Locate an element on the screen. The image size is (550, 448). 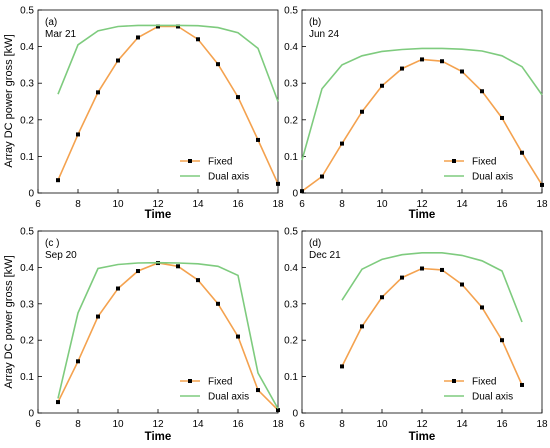
y-tick-label: 0.4 is located at coordinates (291, 268).